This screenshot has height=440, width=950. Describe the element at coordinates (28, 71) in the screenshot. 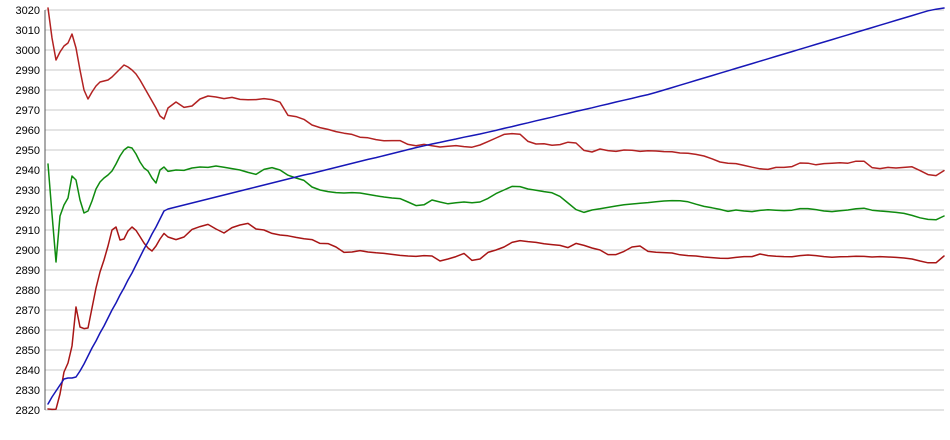

I see `y-axis-label: 2990` at that location.